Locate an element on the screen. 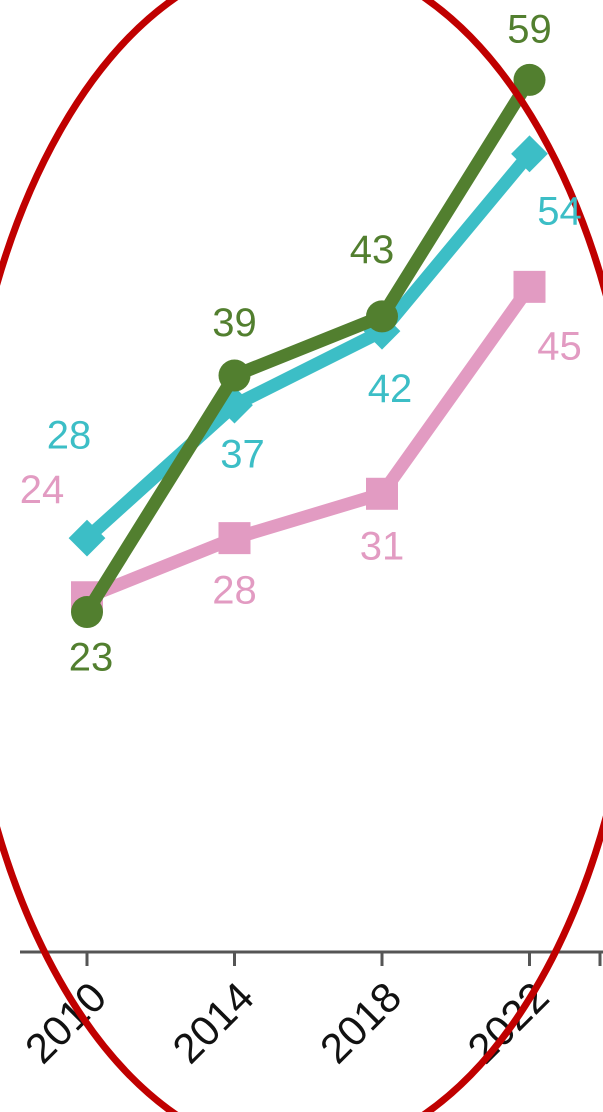  data-label: 23 is located at coordinates (91, 658).